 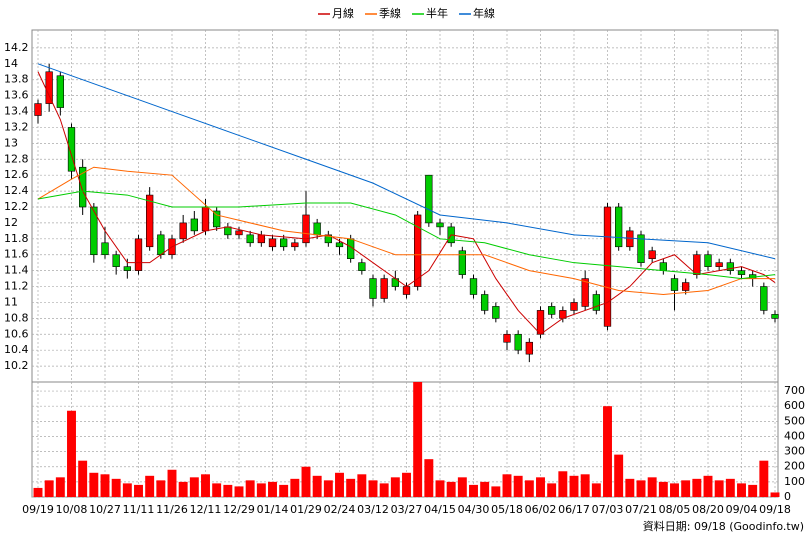 What do you see at coordinates (16, 174) in the screenshot?
I see `y-tick-label: 12.6` at bounding box center [16, 174].